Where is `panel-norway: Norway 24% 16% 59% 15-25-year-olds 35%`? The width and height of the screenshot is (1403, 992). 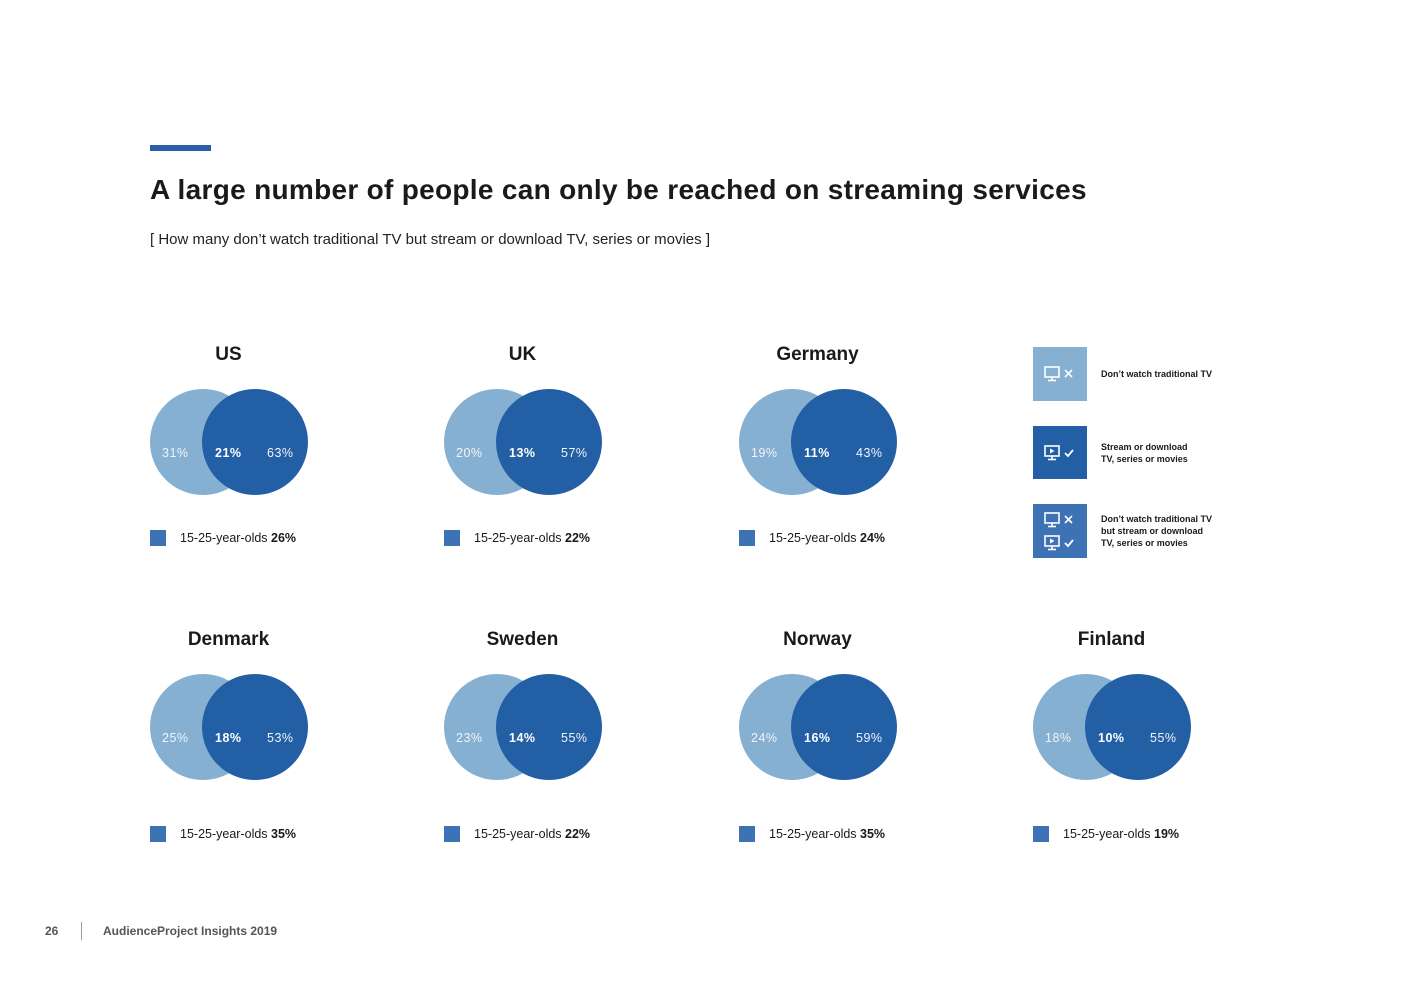
panel-norway: Norway 24% 16% 59% 15-25-year-olds 35% is located at coordinates (849, 744).